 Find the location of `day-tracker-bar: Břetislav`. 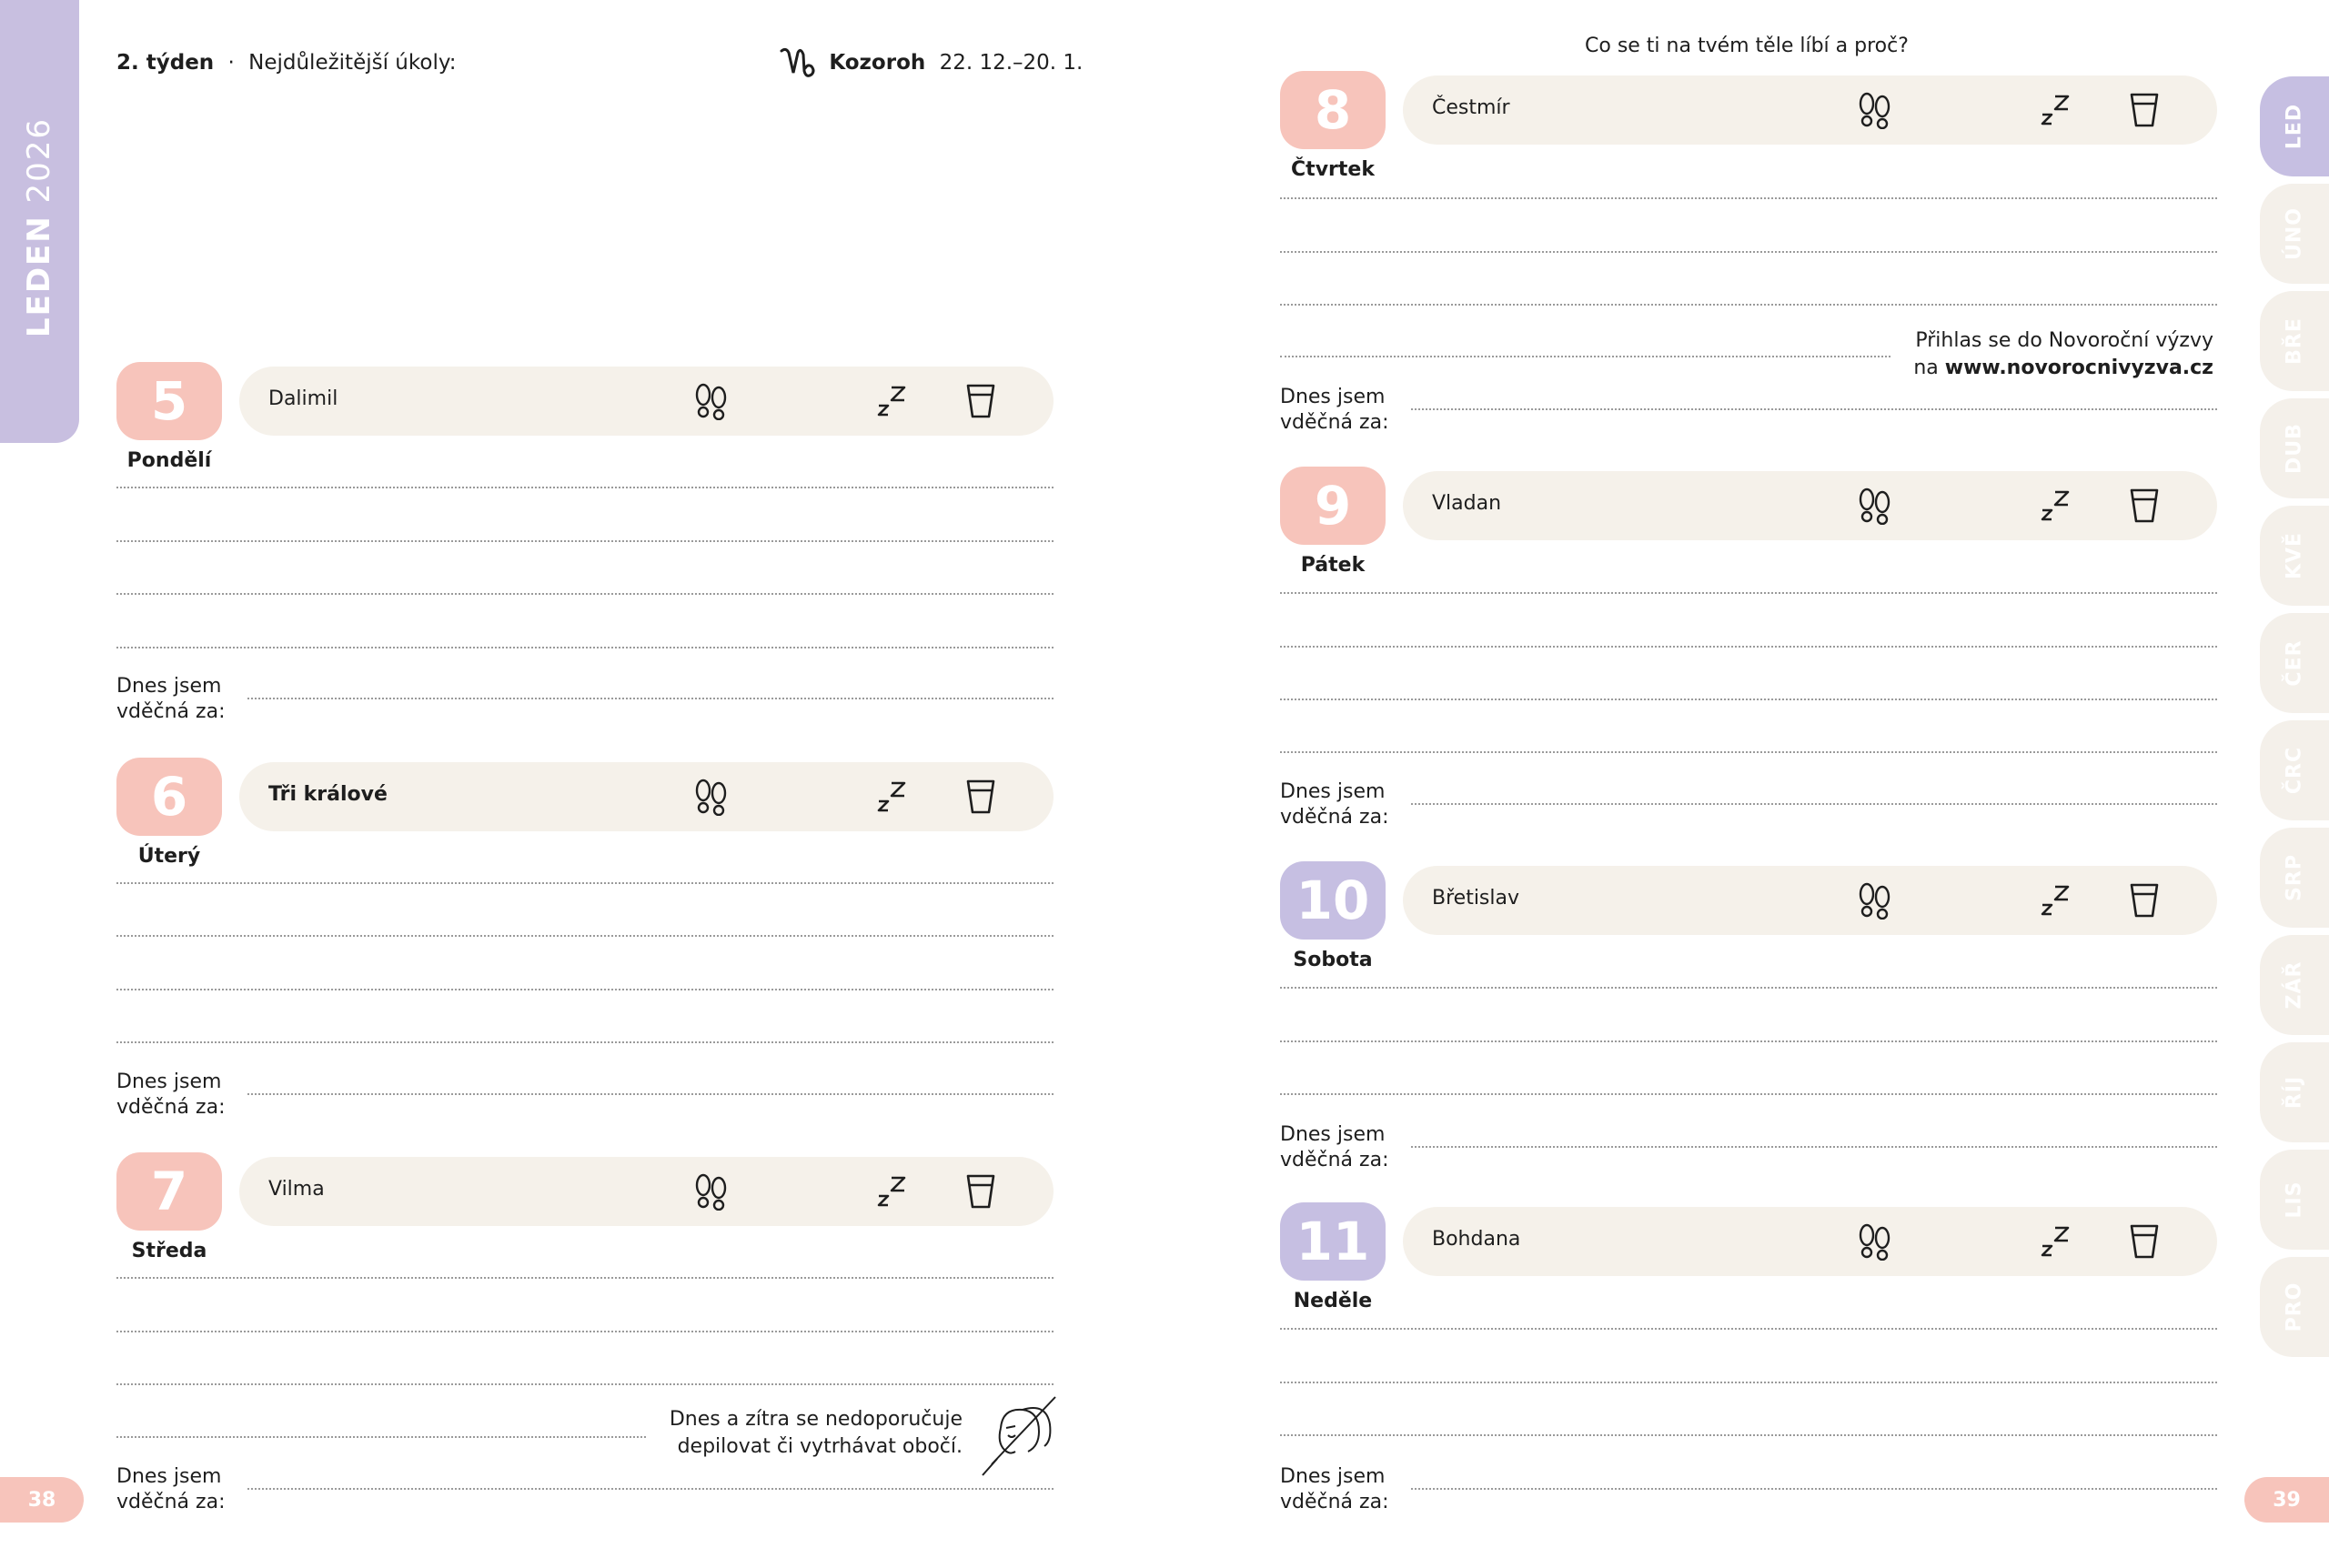

day-tracker-bar: Břetislav is located at coordinates (1810, 900).